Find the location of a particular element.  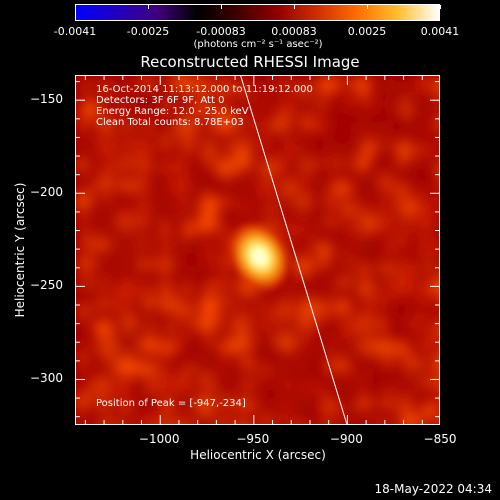

y-tick-label: −200 is located at coordinates (46, 192).